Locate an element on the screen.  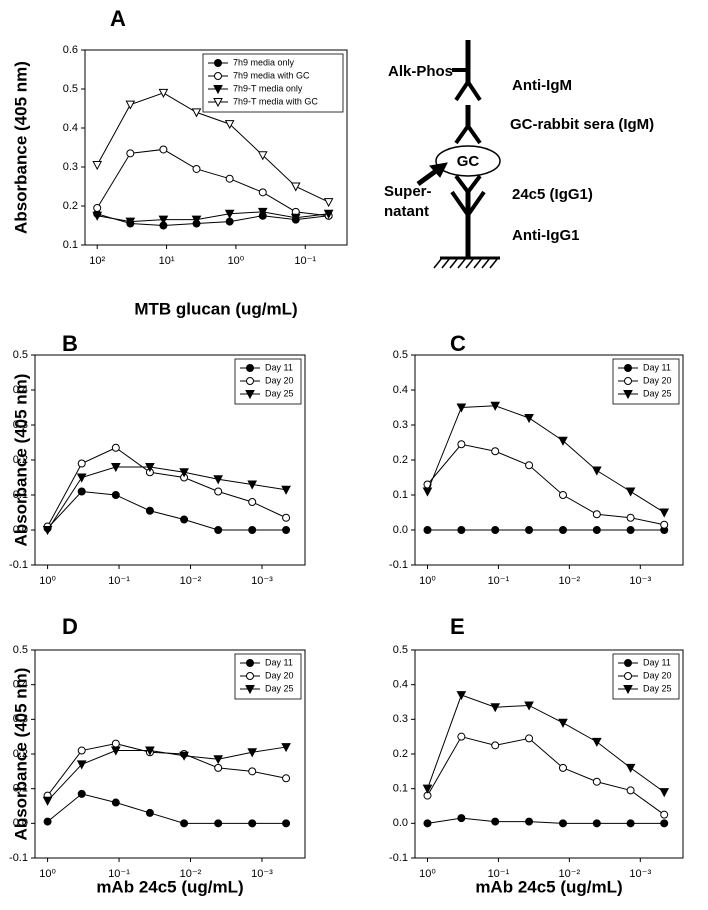
x-tick-label: 10⁻¹ is located at coordinates (499, 874).